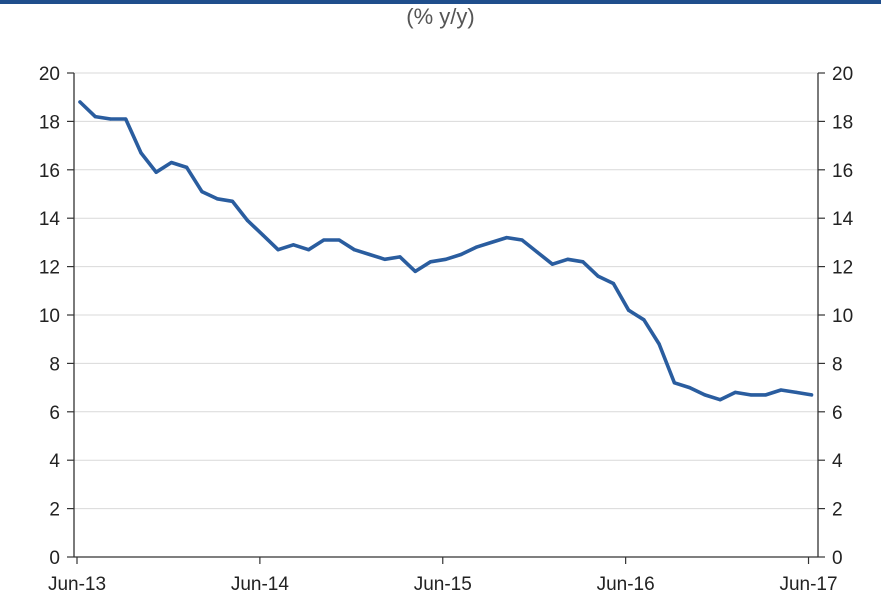 This screenshot has width=881, height=611. I want to click on x-tick-label: Jun-17, so click(808, 584).